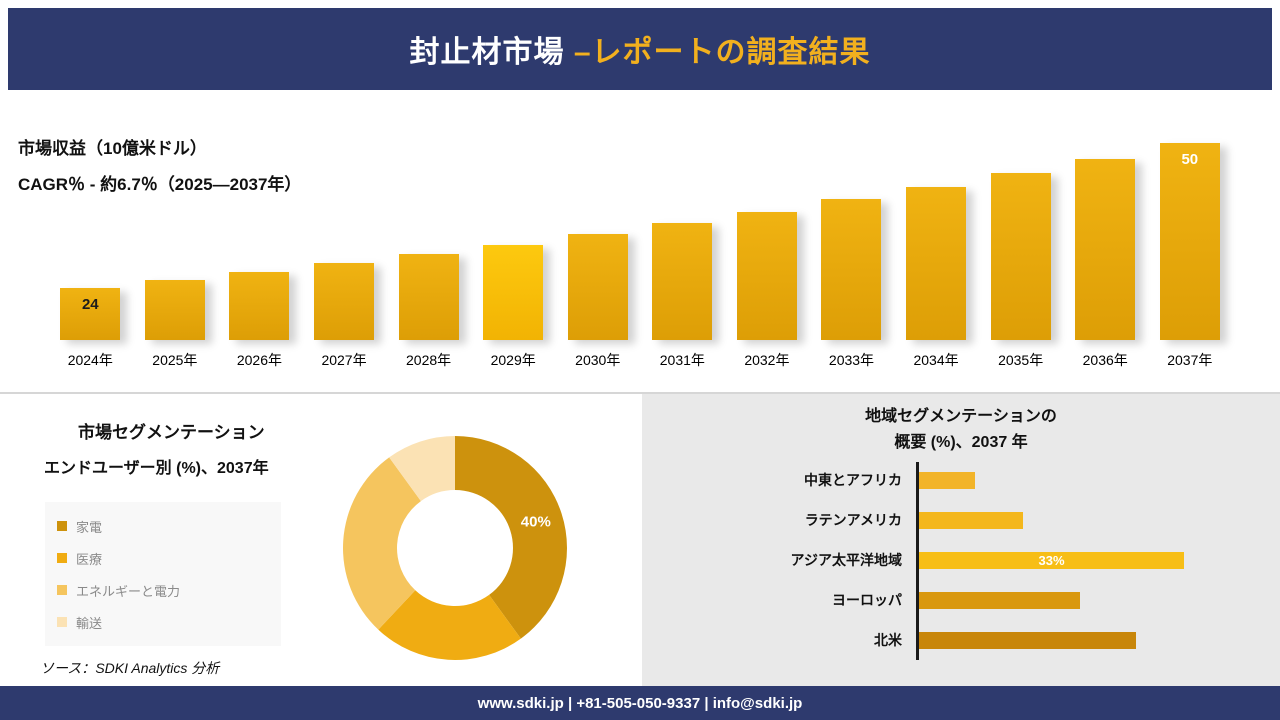 The image size is (1280, 720). I want to click on segmentation-title: 市場セグメンテーション, so click(171, 432).